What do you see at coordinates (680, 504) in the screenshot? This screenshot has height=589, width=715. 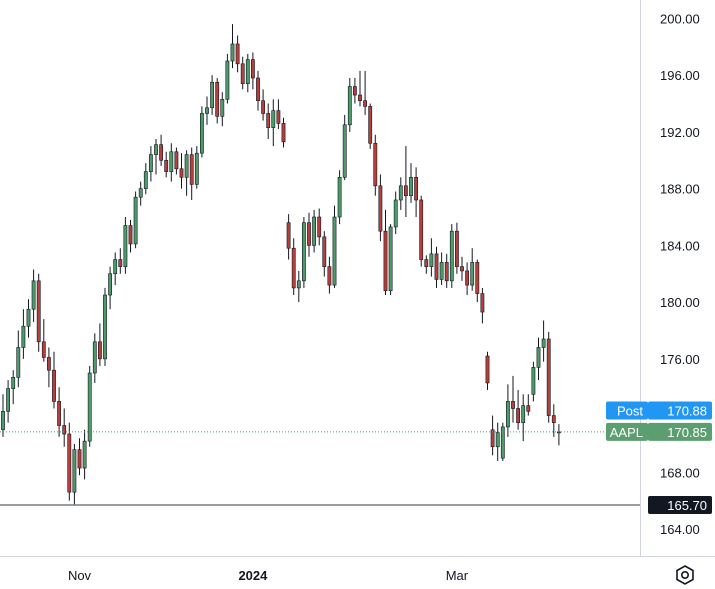 I see `support-level-bg` at bounding box center [680, 504].